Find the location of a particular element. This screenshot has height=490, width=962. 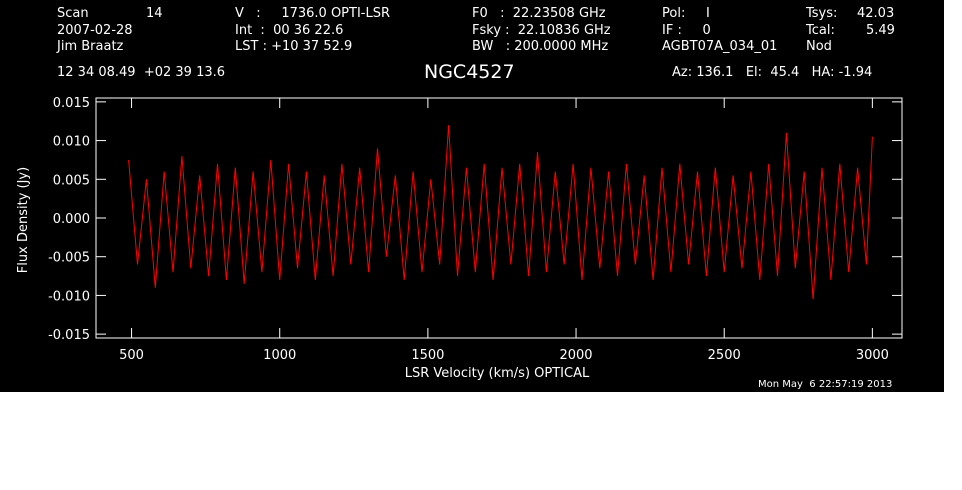

integration-time: Int : 00 36 22.6 is located at coordinates (289, 30).